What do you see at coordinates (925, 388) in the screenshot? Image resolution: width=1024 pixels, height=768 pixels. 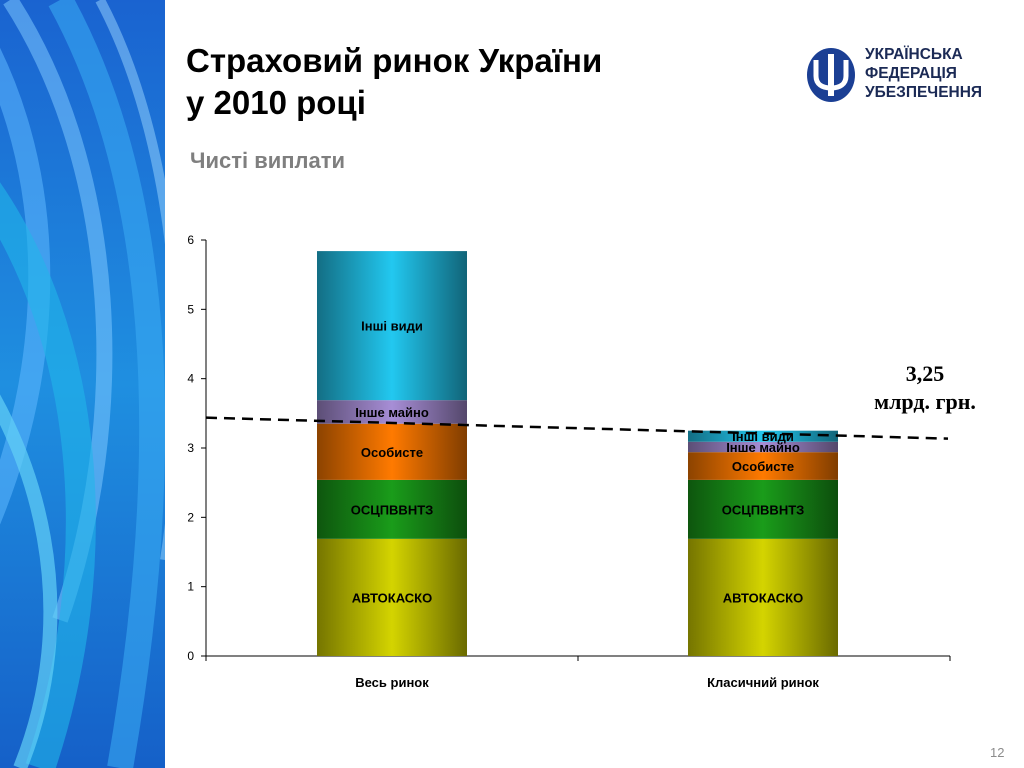 I see `total-annotation: 3,25 млрд. грн.` at bounding box center [925, 388].